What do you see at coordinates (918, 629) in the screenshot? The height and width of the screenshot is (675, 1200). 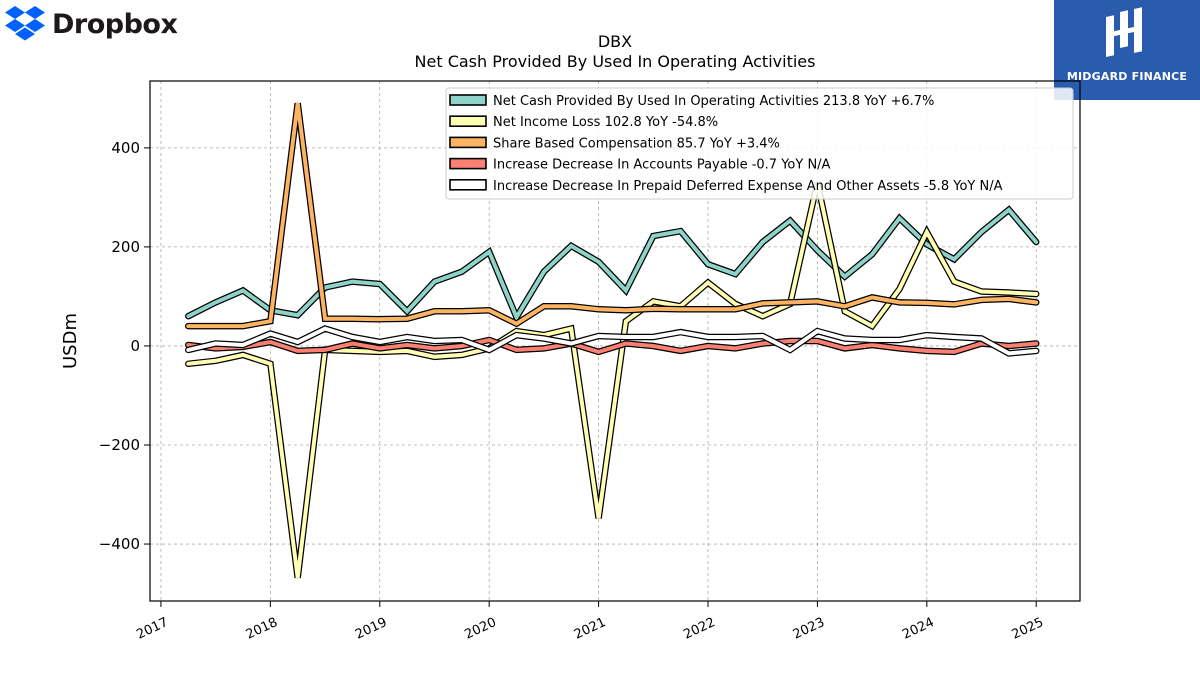 I see `x-tick-label: 2024` at bounding box center [918, 629].